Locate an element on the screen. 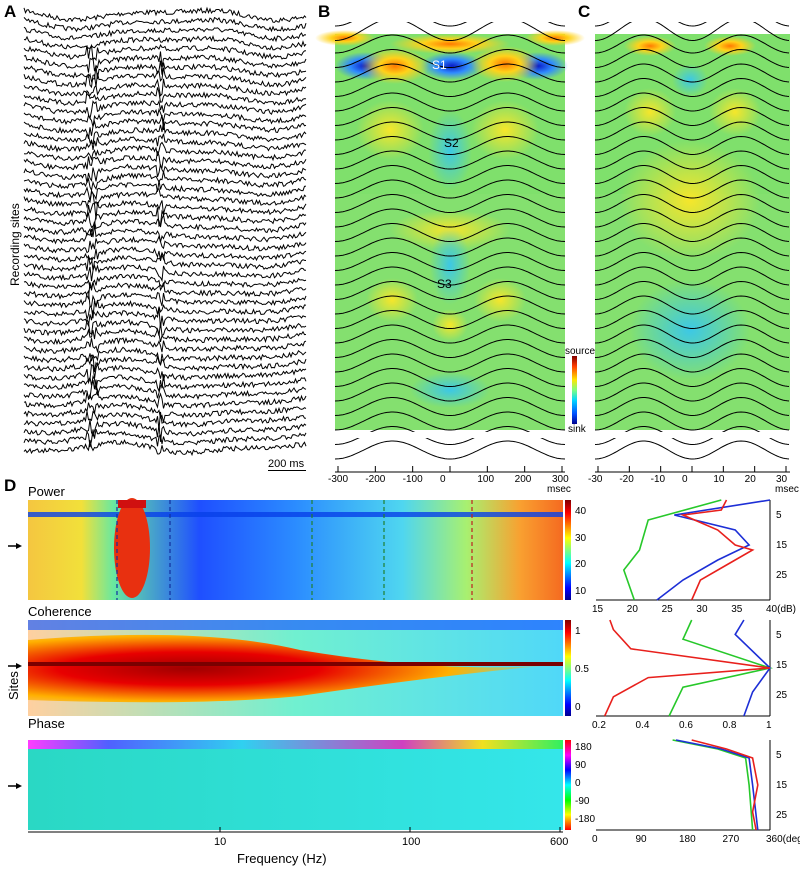 This screenshot has width=800, height=869. freq-tick-100: 100 is located at coordinates (411, 842).